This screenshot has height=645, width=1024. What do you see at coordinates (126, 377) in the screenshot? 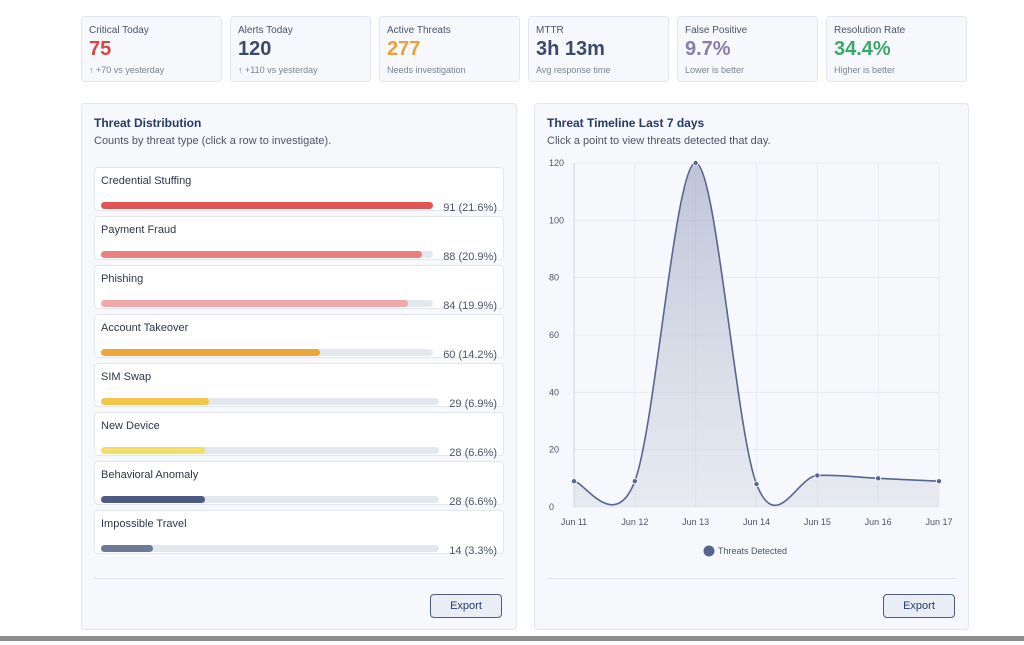
I see `row-name: SIM Swap` at bounding box center [126, 377].